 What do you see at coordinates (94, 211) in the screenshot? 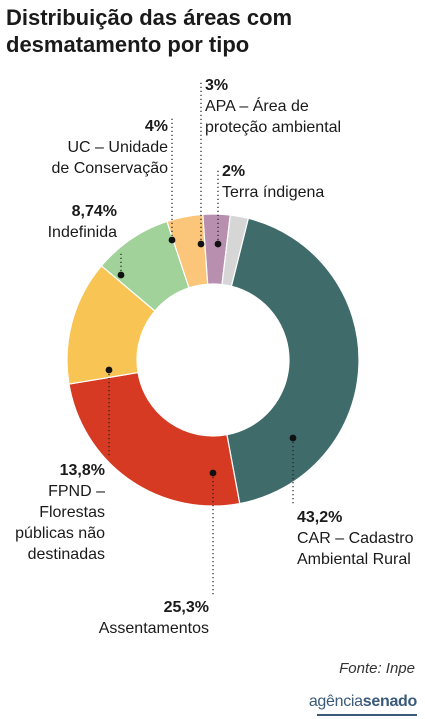
I see `slice-value-label-3: 8,74%` at bounding box center [94, 211].